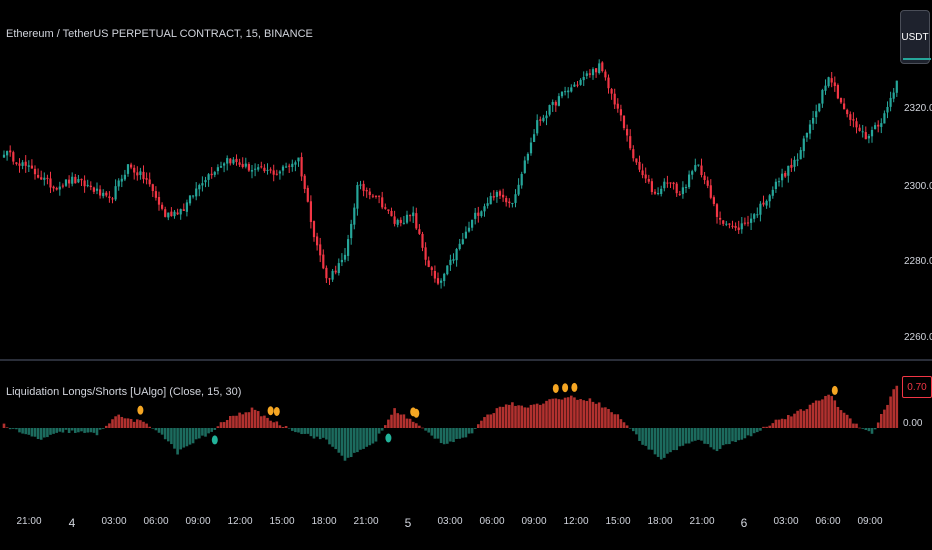 The width and height of the screenshot is (932, 550). Describe the element at coordinates (140, 410) in the screenshot. I see `long-liquidation-marker` at that location.